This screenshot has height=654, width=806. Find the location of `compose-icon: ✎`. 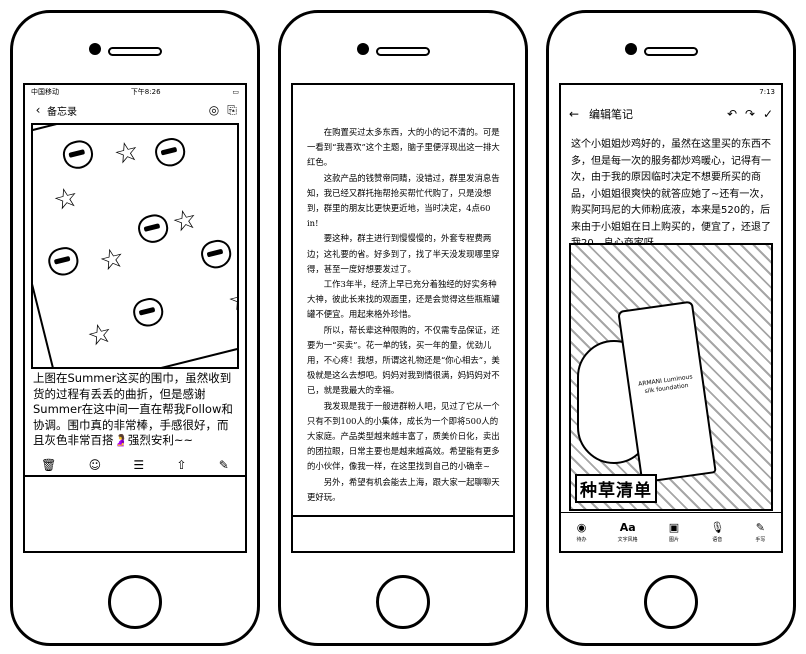

compose-icon: ✎ is located at coordinates (223, 465).